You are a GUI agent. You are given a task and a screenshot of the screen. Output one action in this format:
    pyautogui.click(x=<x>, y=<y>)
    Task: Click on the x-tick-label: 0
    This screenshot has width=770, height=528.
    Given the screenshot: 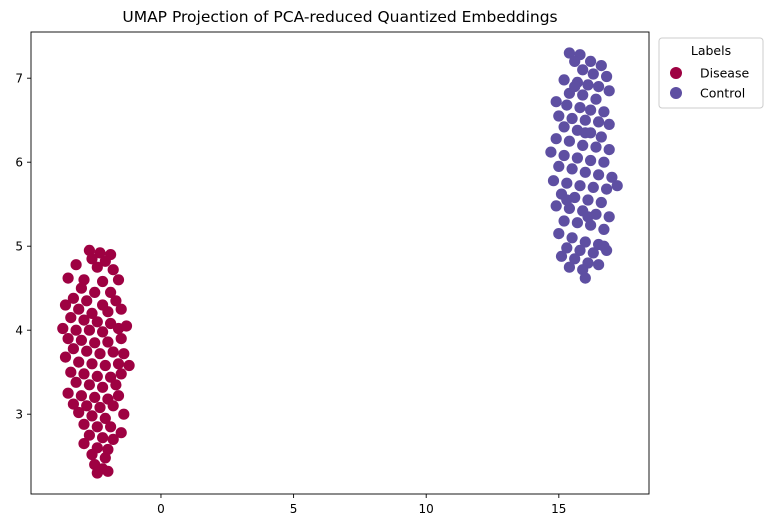 What is the action you would take?
    pyautogui.click(x=161, y=509)
    